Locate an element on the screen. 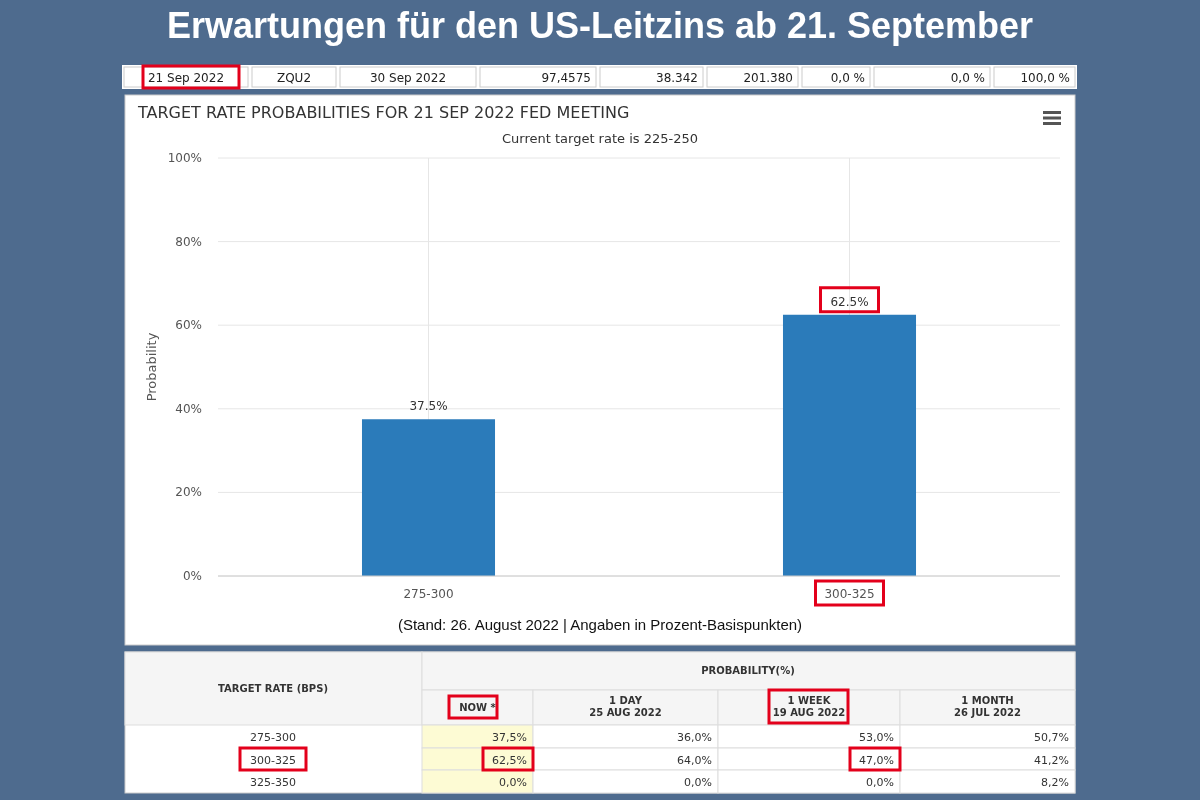  y-tick-label: 0% is located at coordinates (192, 576).